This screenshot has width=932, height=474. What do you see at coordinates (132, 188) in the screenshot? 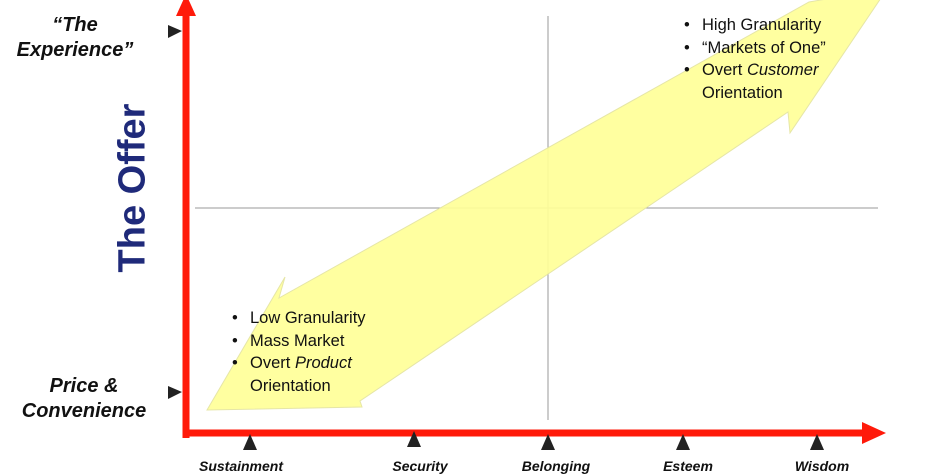
I see `y-axis-title: The Offer` at bounding box center [132, 188].